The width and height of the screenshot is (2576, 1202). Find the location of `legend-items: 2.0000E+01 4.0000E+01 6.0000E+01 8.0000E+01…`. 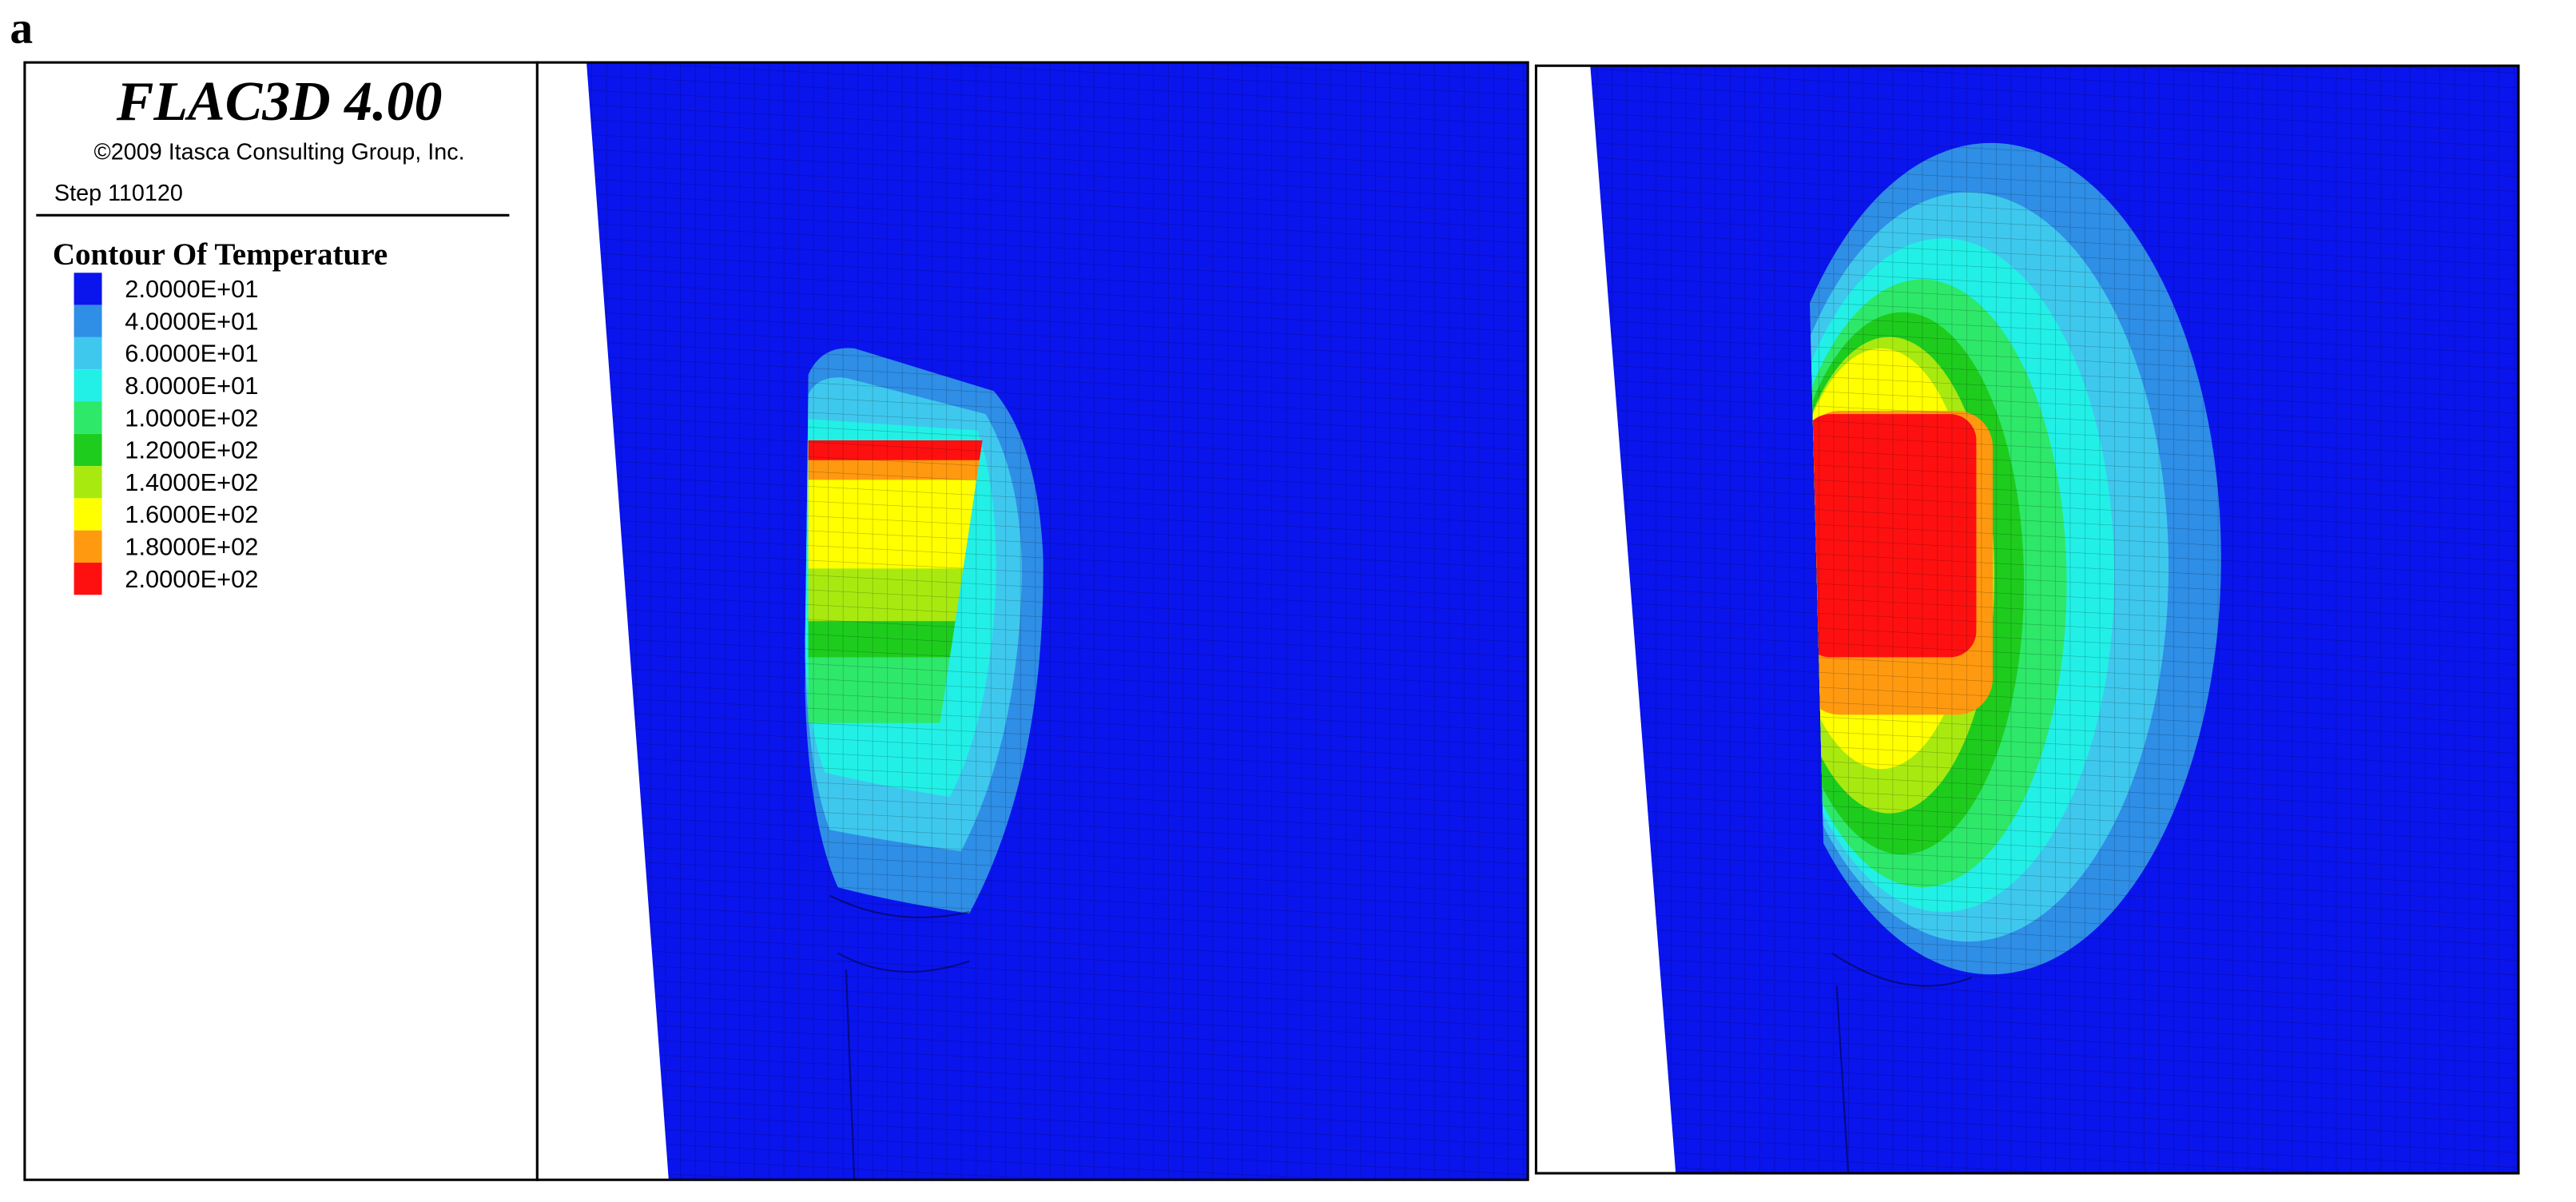

legend-items: 2.0000E+01 4.0000E+01 6.0000E+01 8.0000E+01… is located at coordinates (166, 434).